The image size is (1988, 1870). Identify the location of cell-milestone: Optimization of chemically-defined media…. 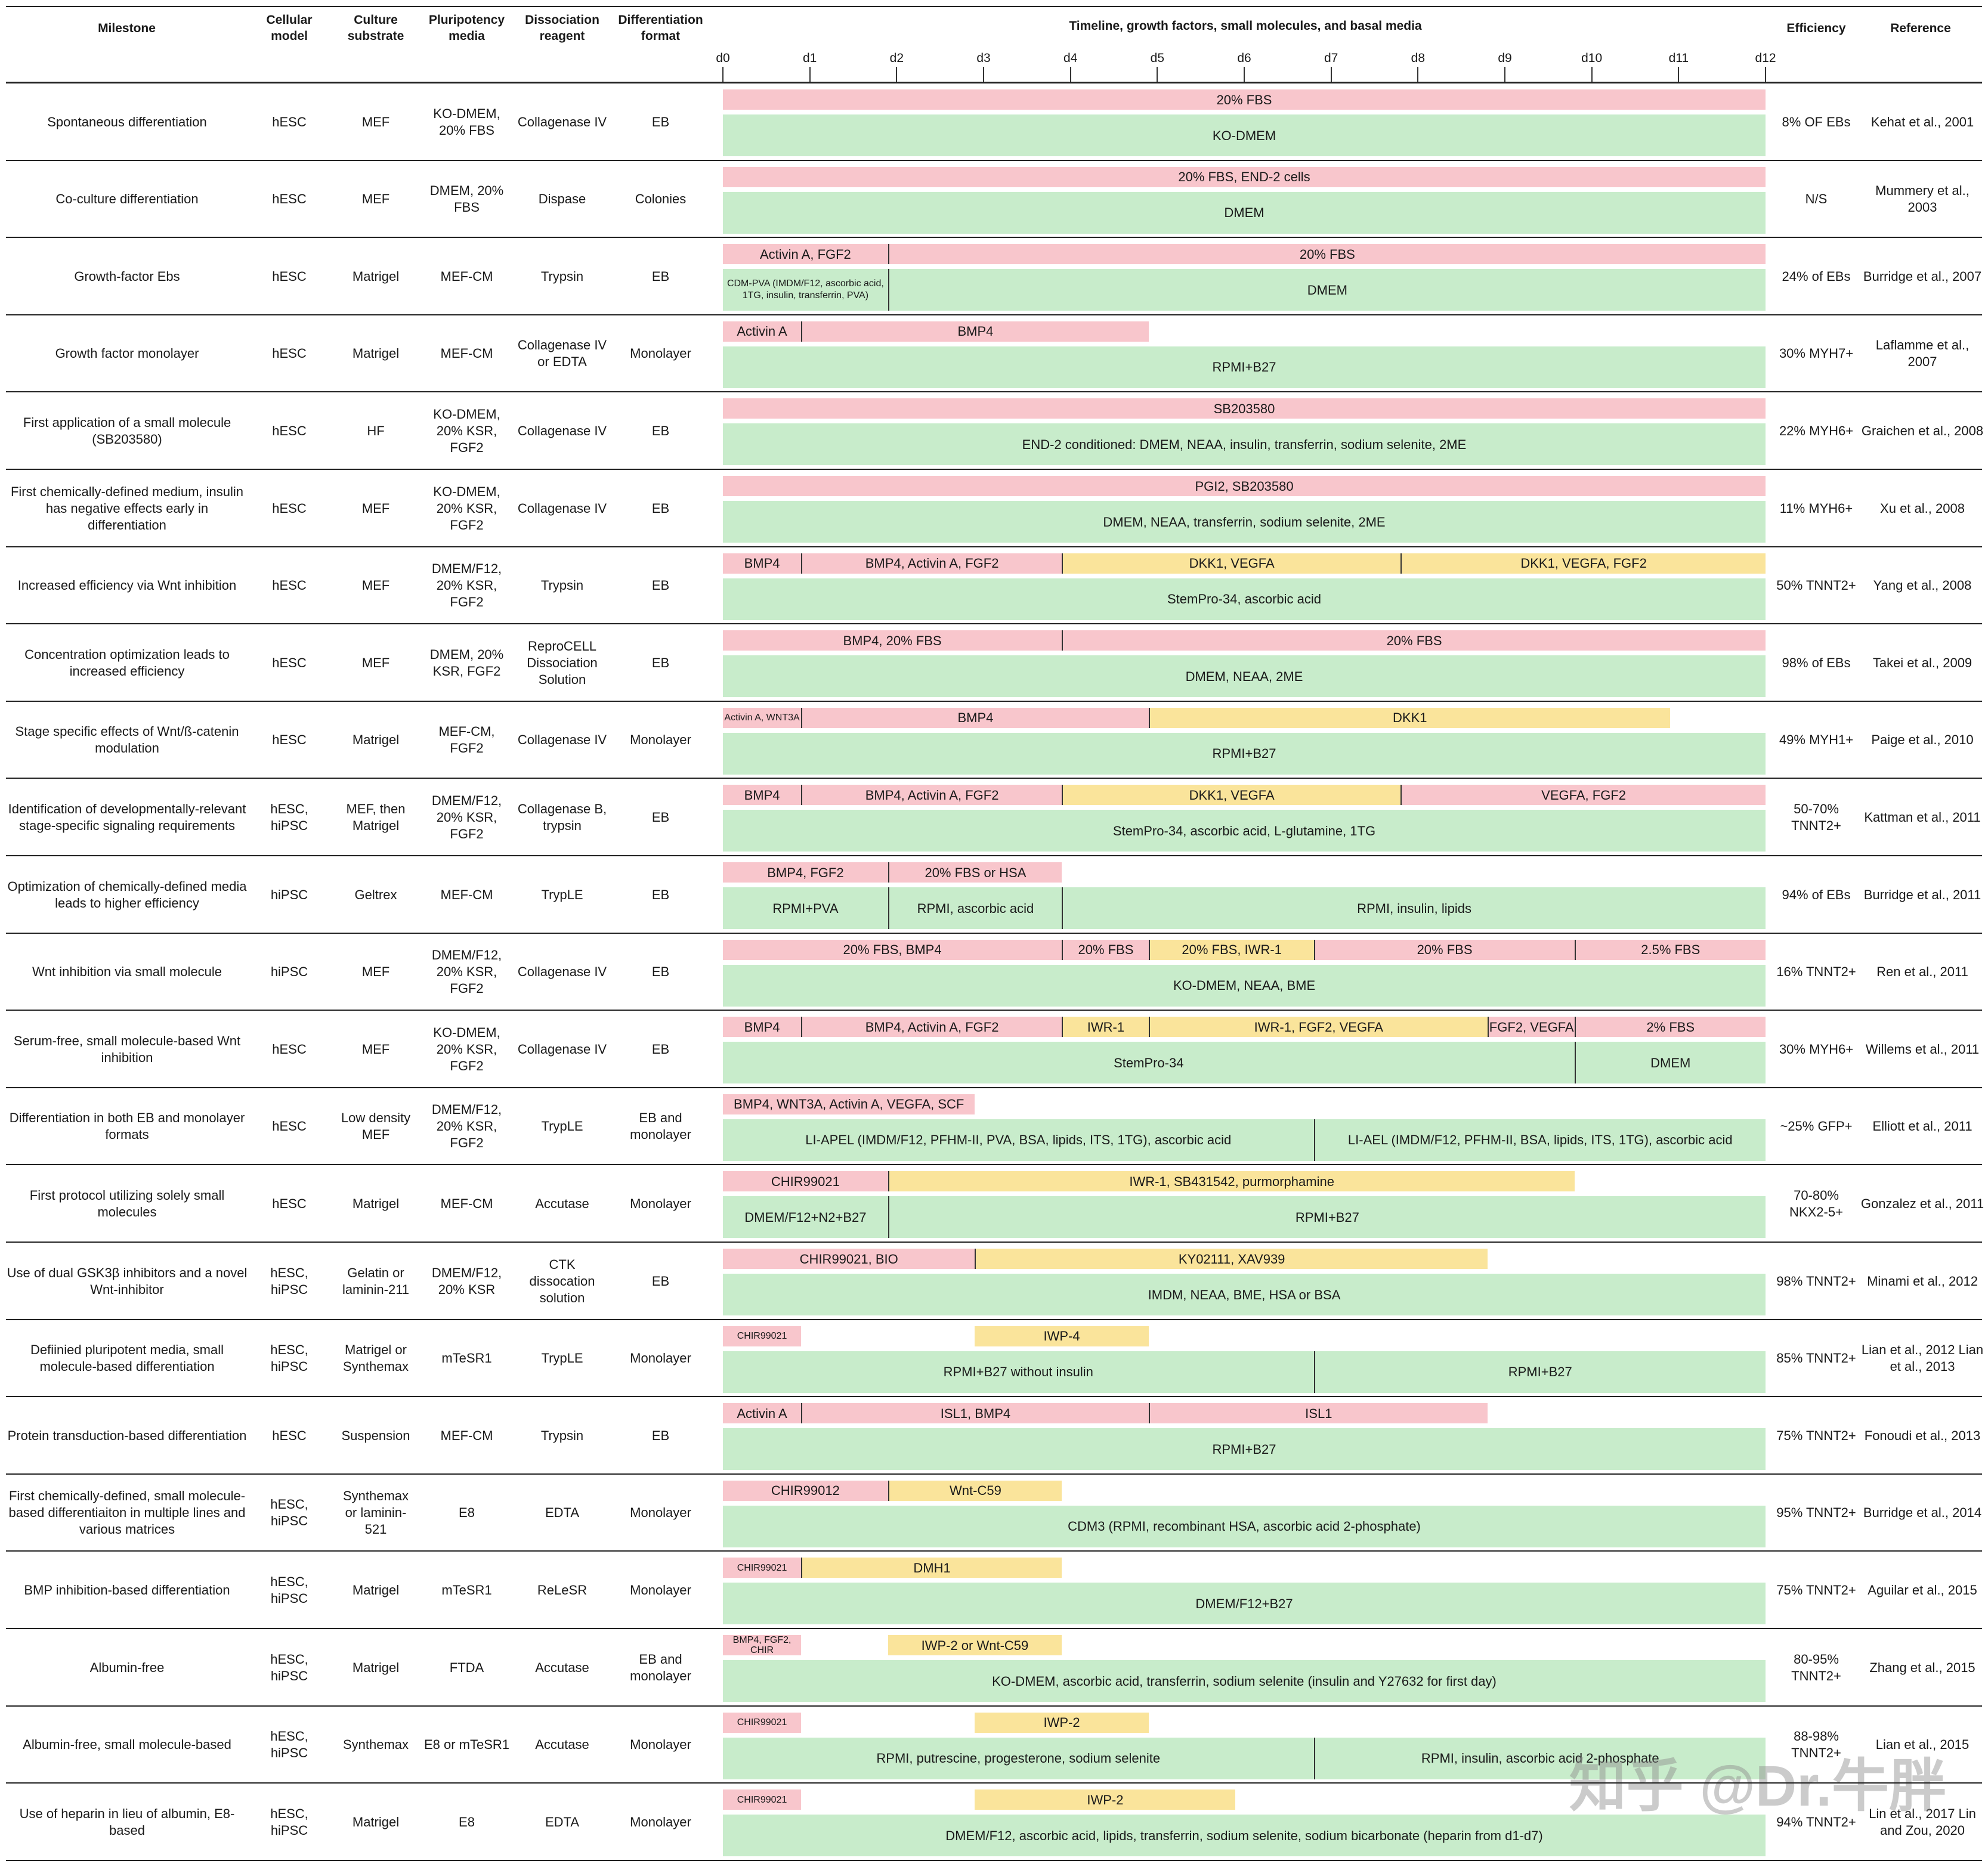
(127, 894).